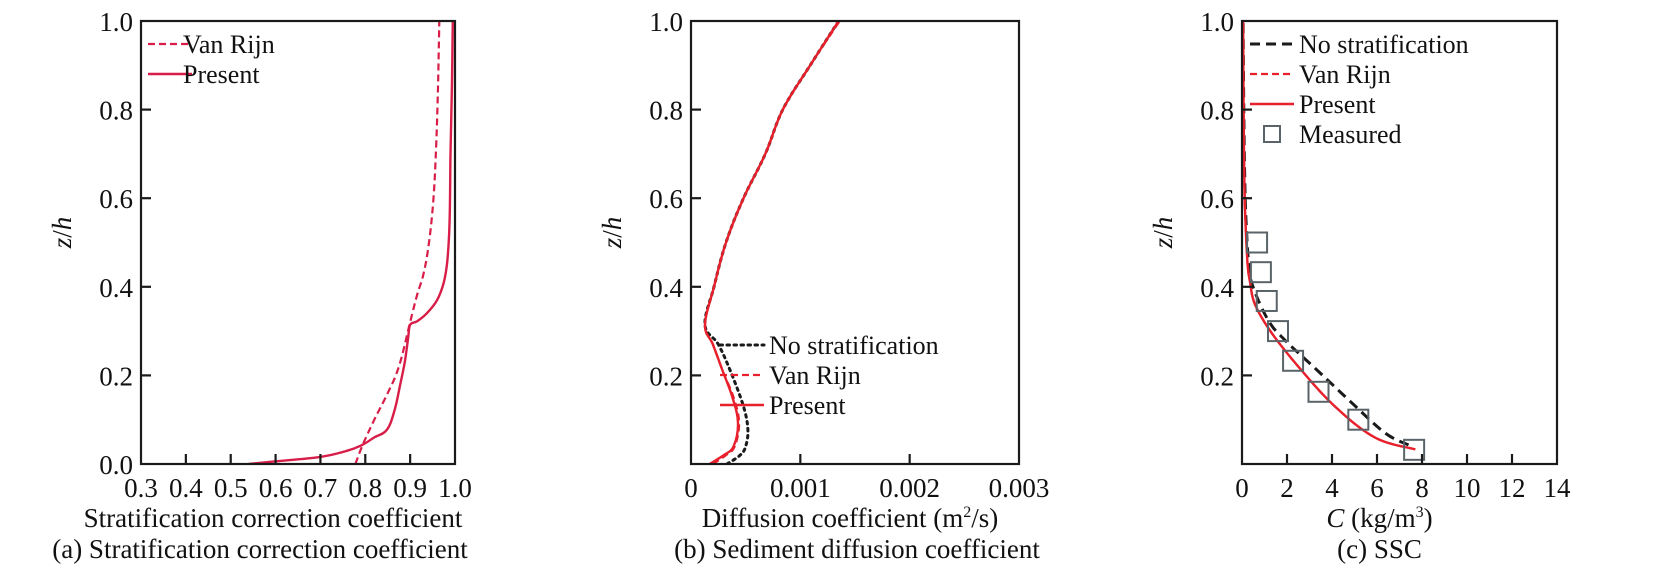 This screenshot has width=1654, height=570. I want to click on x-axis-label-main: (kg/m, so click(1379, 518).